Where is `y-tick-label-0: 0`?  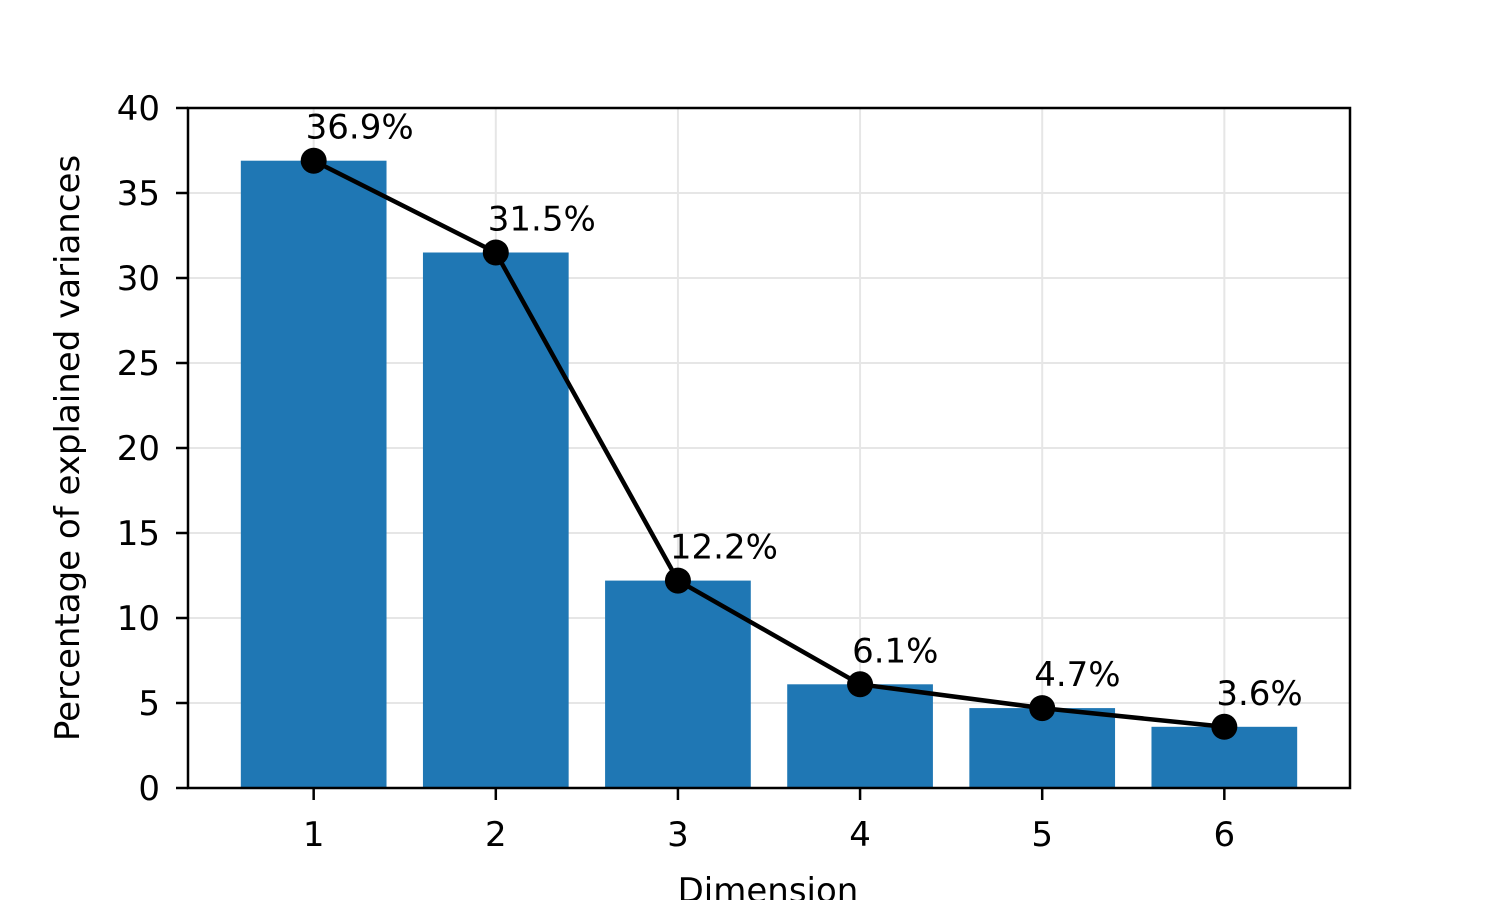
y-tick-label-0: 0 is located at coordinates (149, 789).